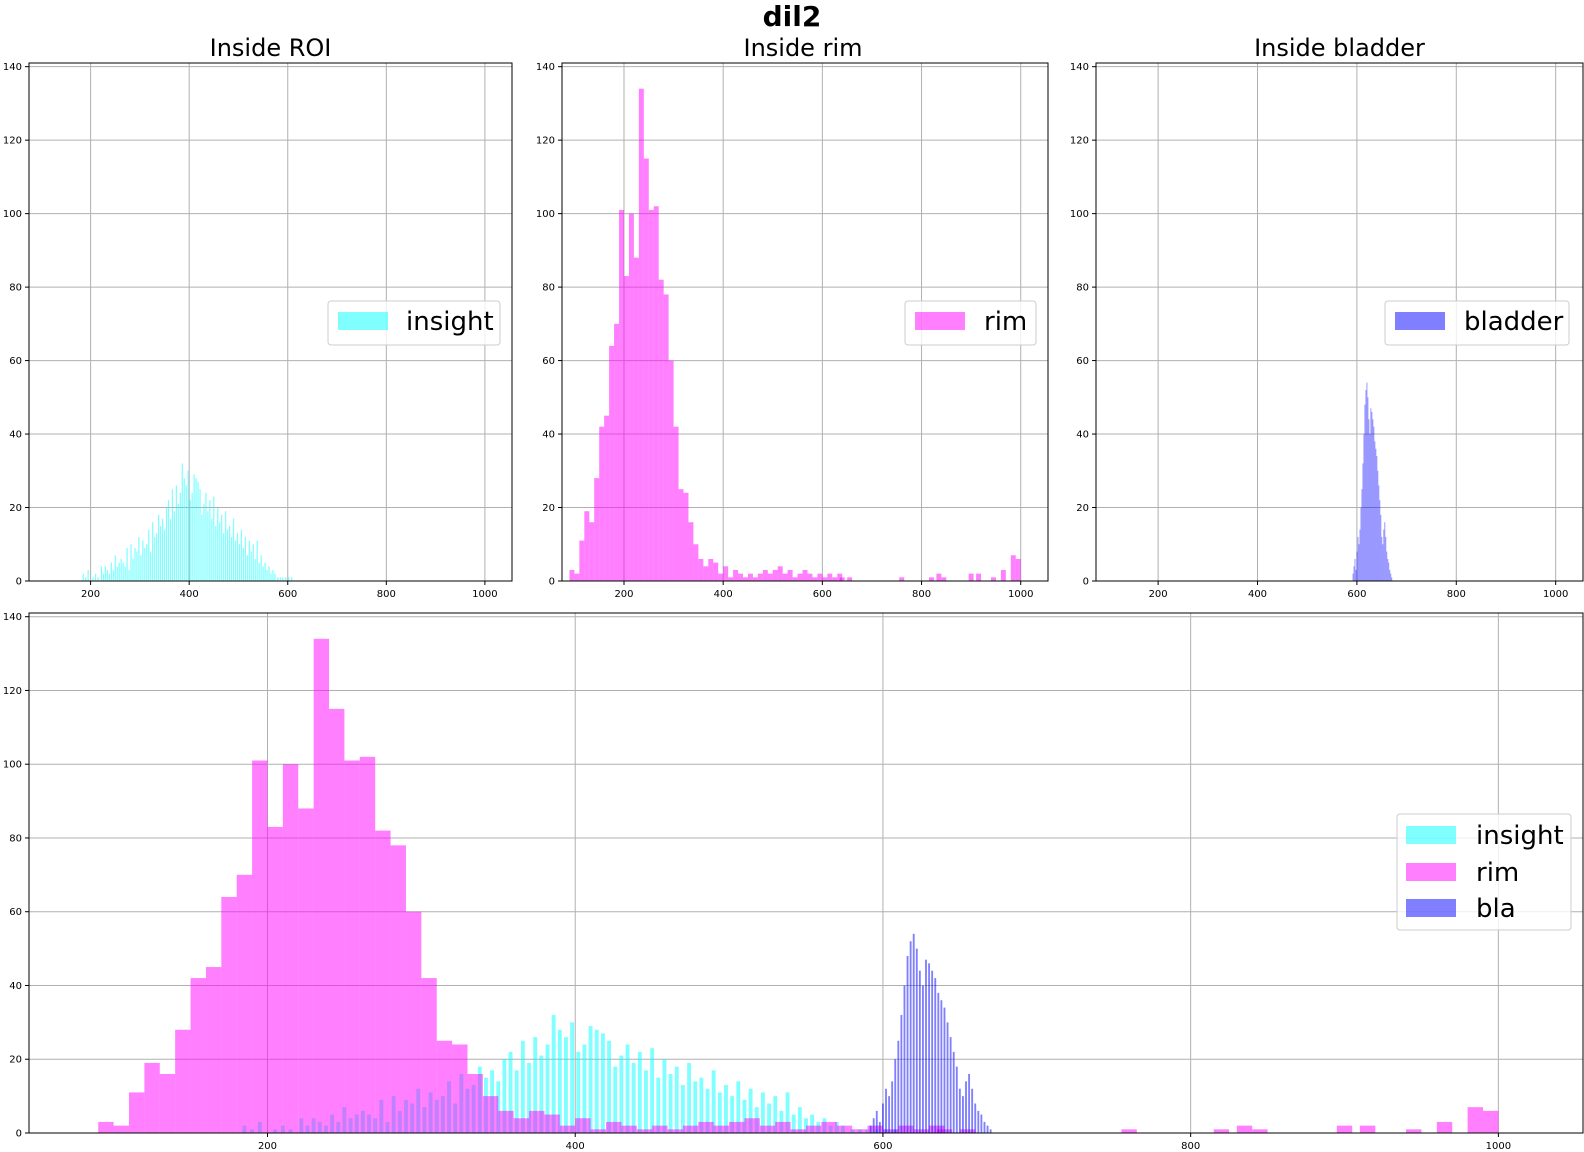  What do you see at coordinates (1498, 1146) in the screenshot?
I see `x-tick-label: 1000` at bounding box center [1498, 1146].